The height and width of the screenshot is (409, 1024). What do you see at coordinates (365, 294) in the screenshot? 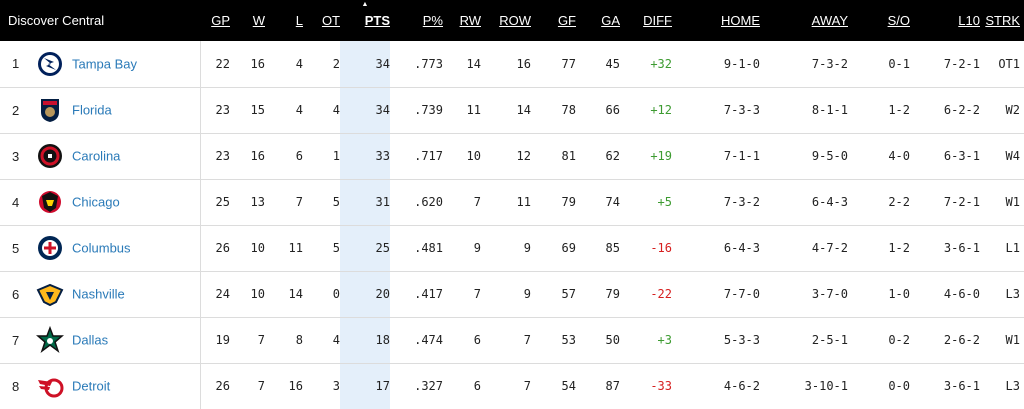
I see `pts-cell: 20` at bounding box center [365, 294].